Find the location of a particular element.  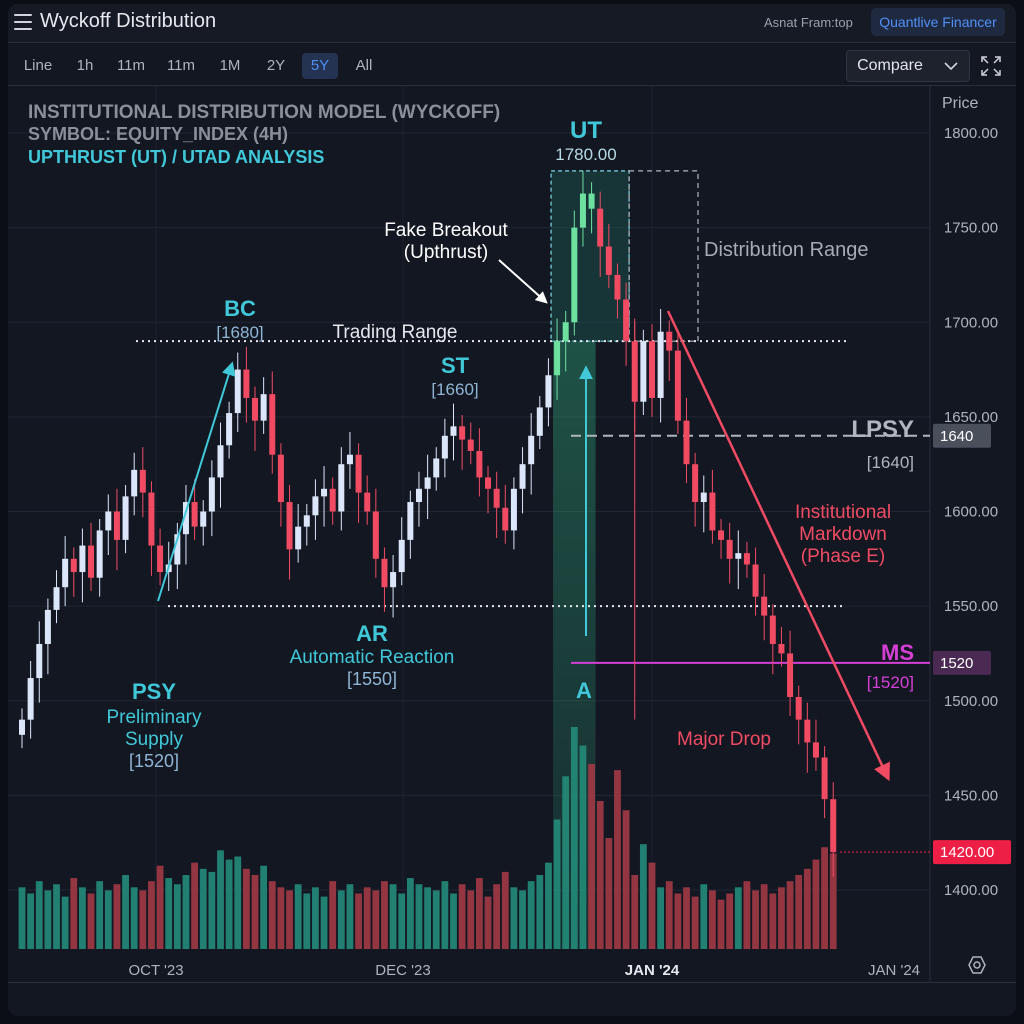

price-tags: 1640 1520 1420.00 is located at coordinates (972, 644).